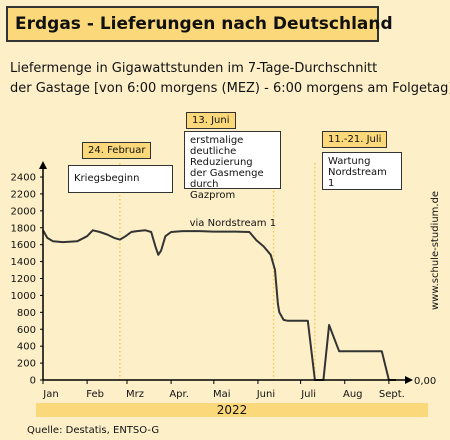 The width and height of the screenshot is (450, 440). Describe the element at coordinates (33, 381) in the screenshot. I see `y-tick-label: 0` at that location.